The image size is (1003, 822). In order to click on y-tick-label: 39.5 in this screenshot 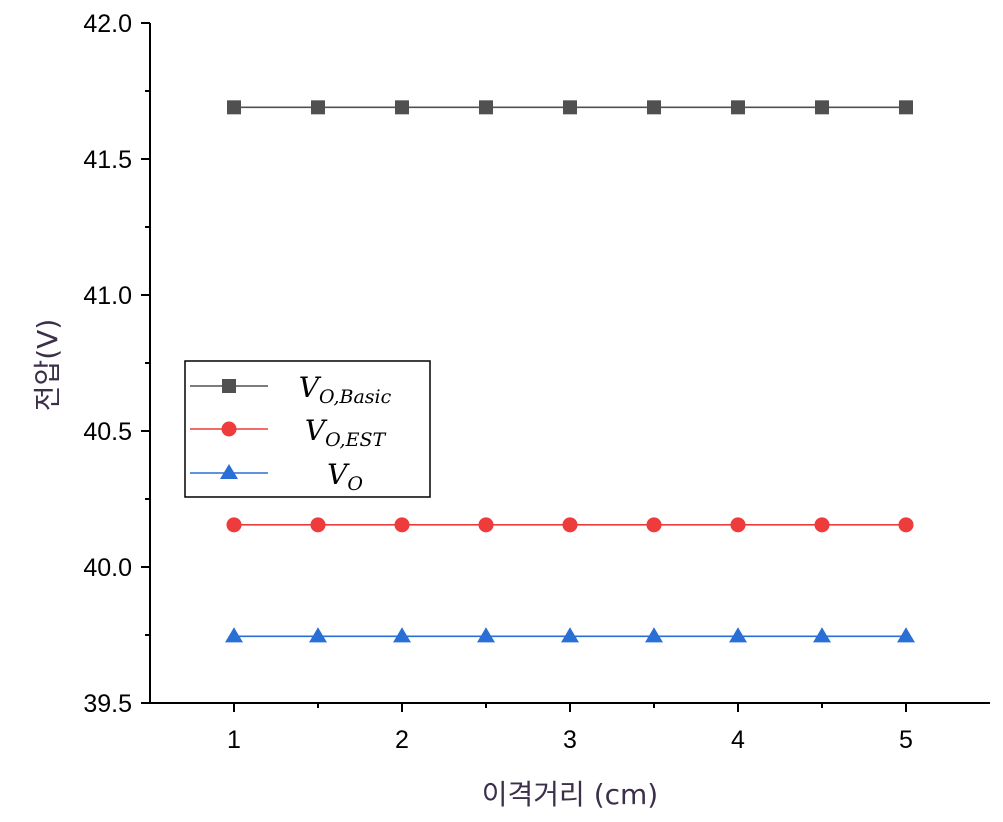, I will do `click(107, 704)`.